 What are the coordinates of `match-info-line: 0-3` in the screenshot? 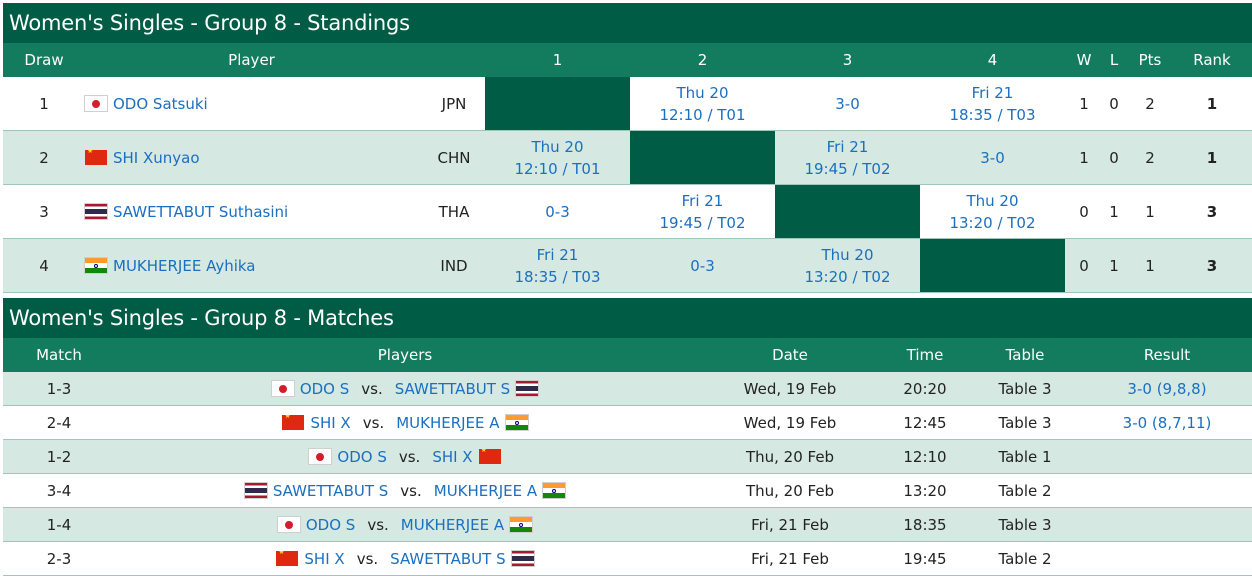 It's located at (557, 211).